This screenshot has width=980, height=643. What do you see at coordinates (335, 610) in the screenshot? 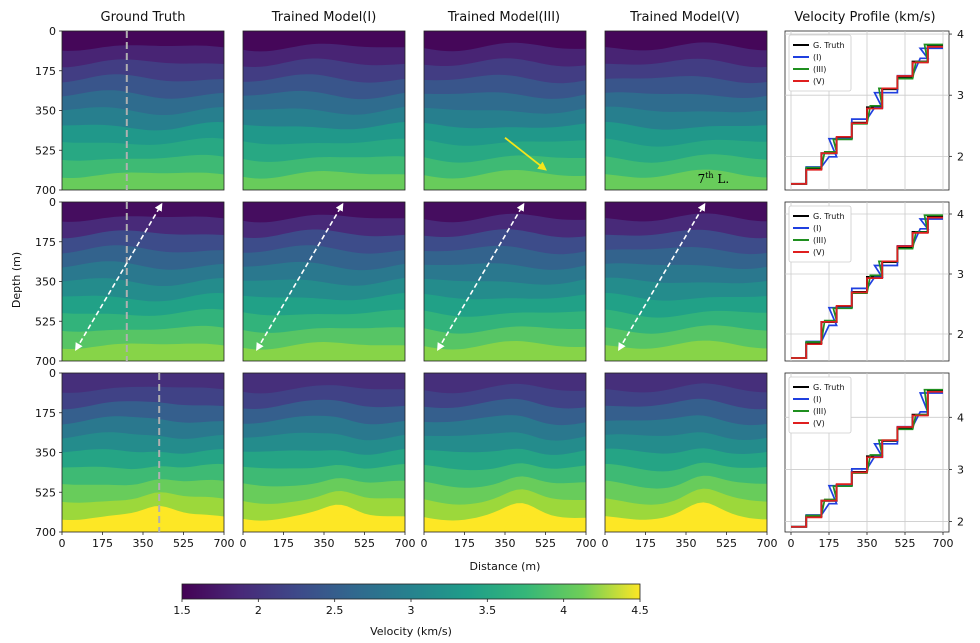
I see `colorbar-tick-label: 2.5` at bounding box center [335, 610].